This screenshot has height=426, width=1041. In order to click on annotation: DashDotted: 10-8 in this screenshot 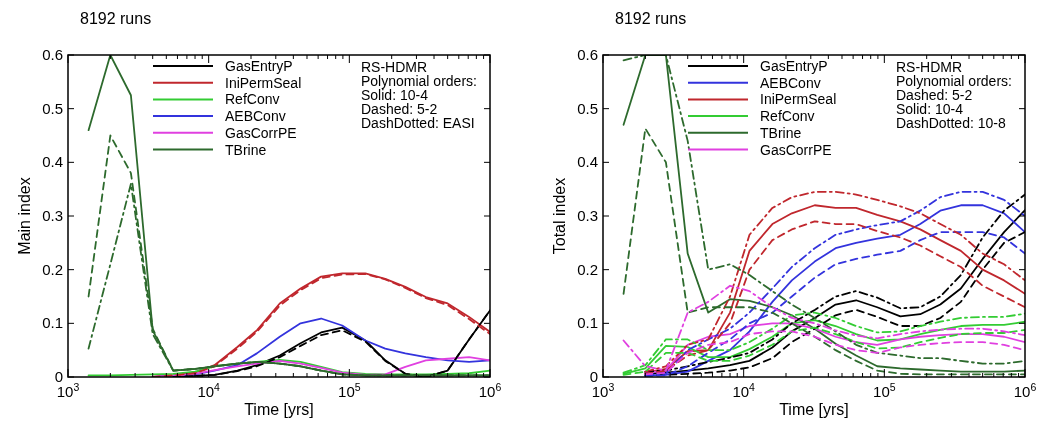, I will do `click(951, 123)`.